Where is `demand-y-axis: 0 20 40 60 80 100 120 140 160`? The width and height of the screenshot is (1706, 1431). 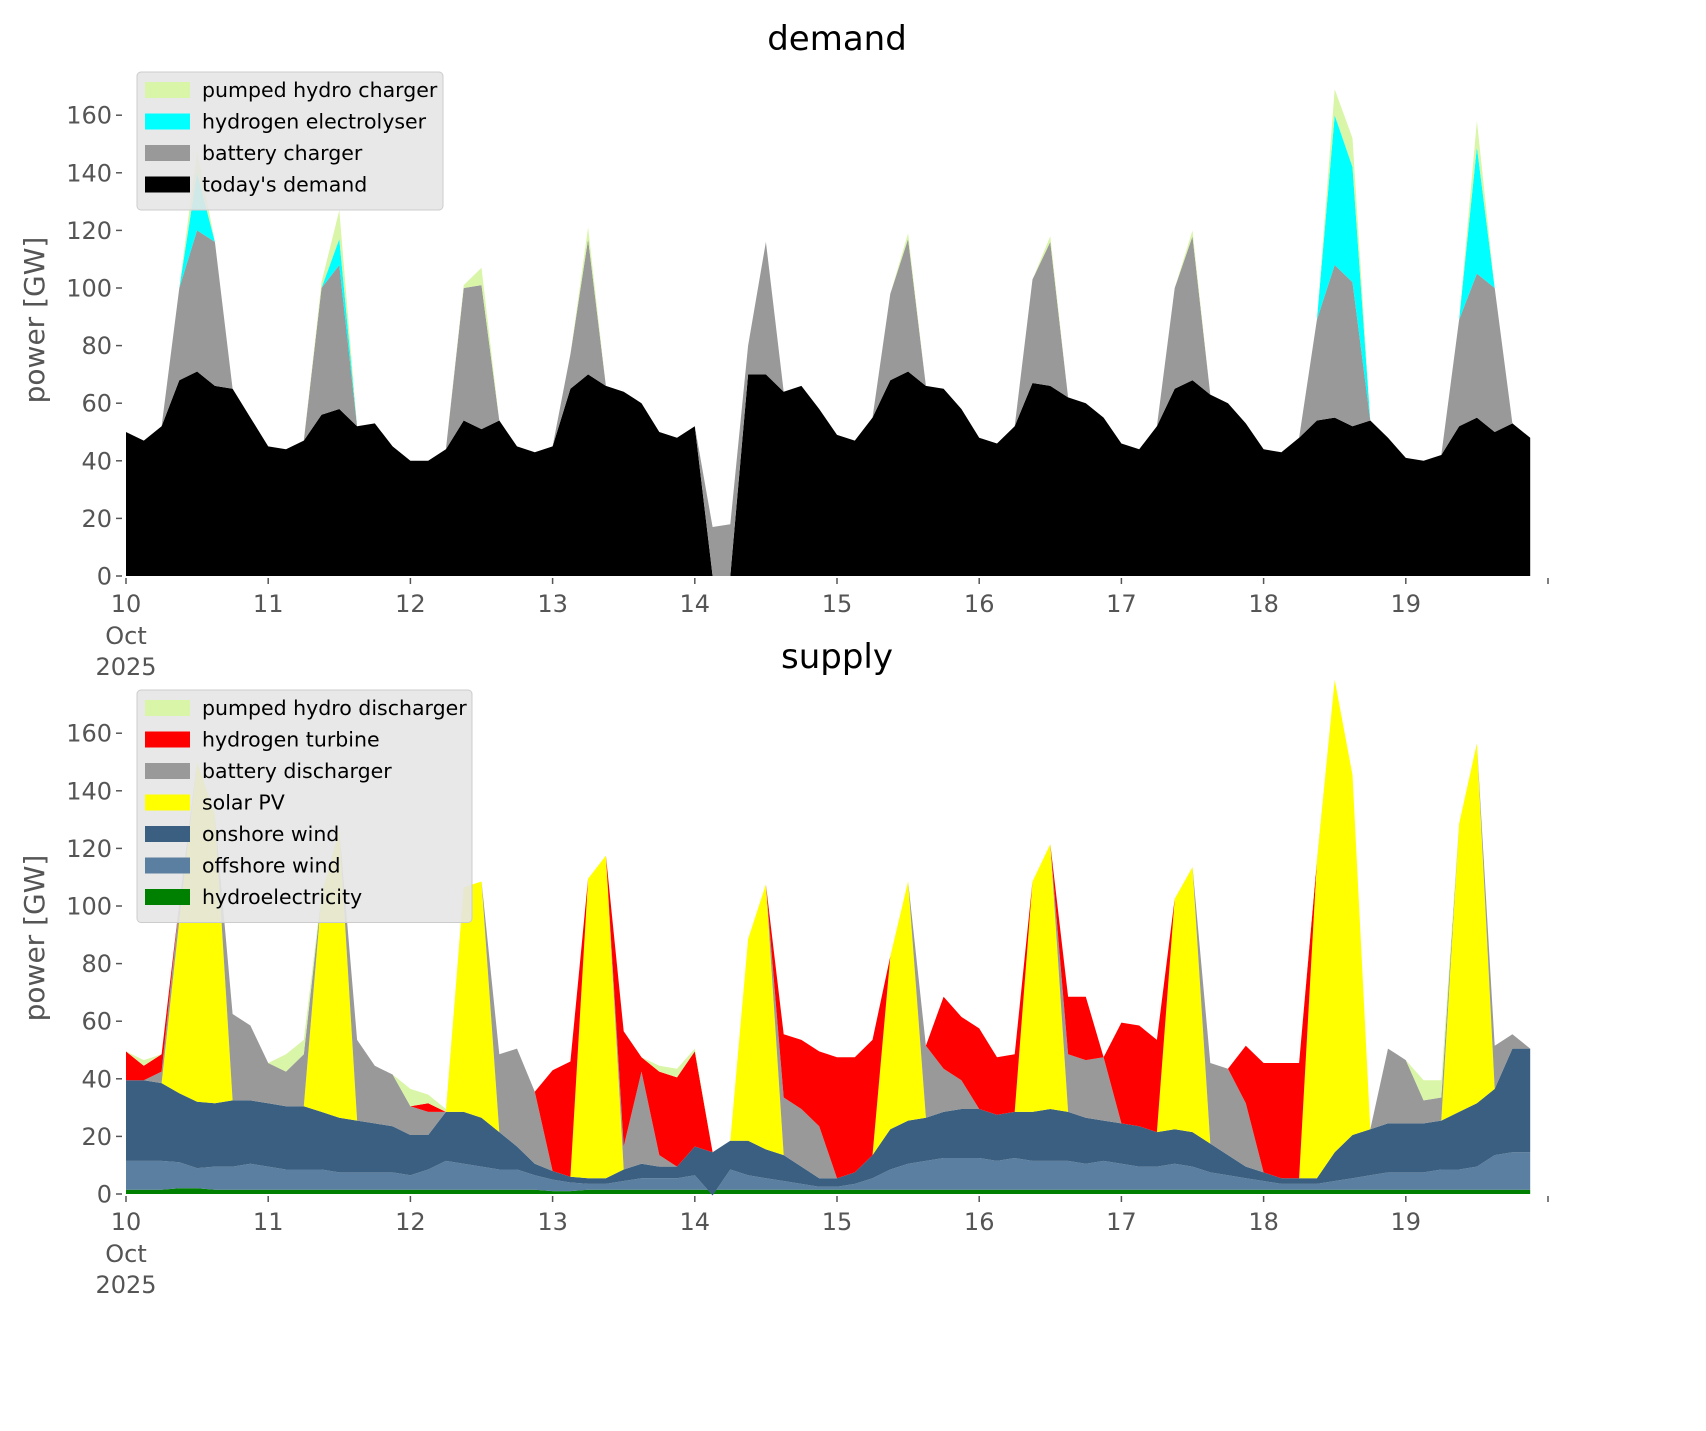 demand-y-axis: 0 20 40 60 80 100 120 140 160 is located at coordinates (94, 346).